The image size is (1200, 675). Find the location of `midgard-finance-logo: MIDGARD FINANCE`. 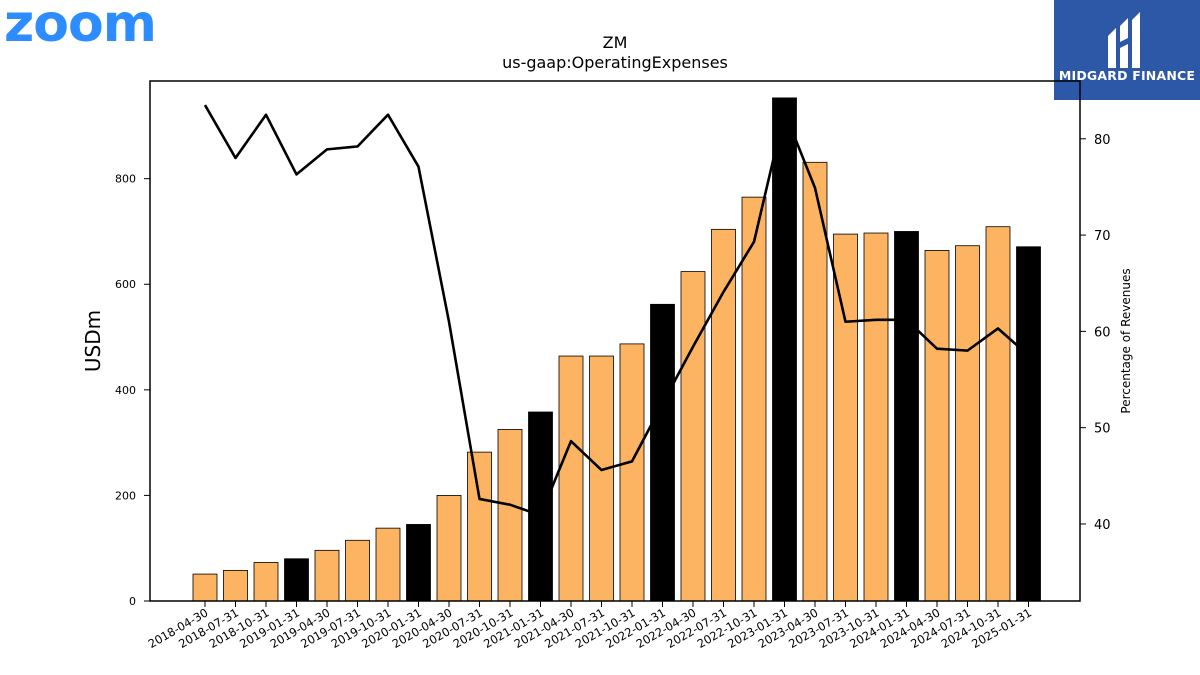

midgard-finance-logo: MIDGARD FINANCE is located at coordinates (1127, 50).